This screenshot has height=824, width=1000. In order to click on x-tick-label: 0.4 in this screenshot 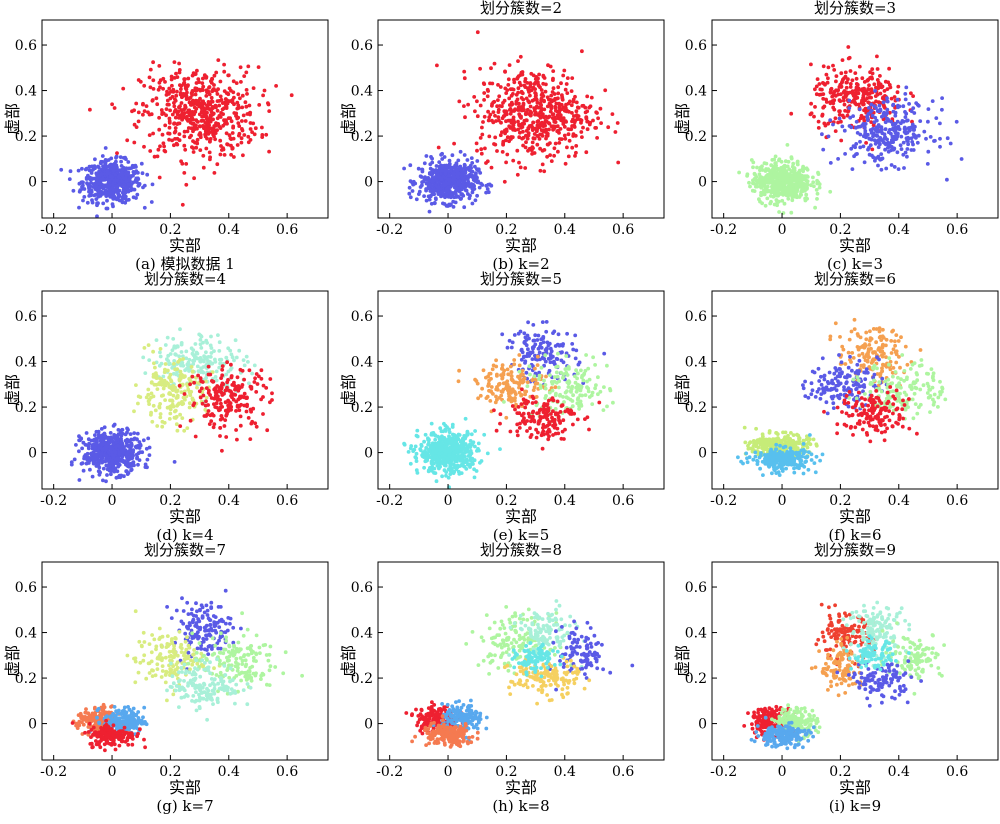, I will do `click(229, 230)`.